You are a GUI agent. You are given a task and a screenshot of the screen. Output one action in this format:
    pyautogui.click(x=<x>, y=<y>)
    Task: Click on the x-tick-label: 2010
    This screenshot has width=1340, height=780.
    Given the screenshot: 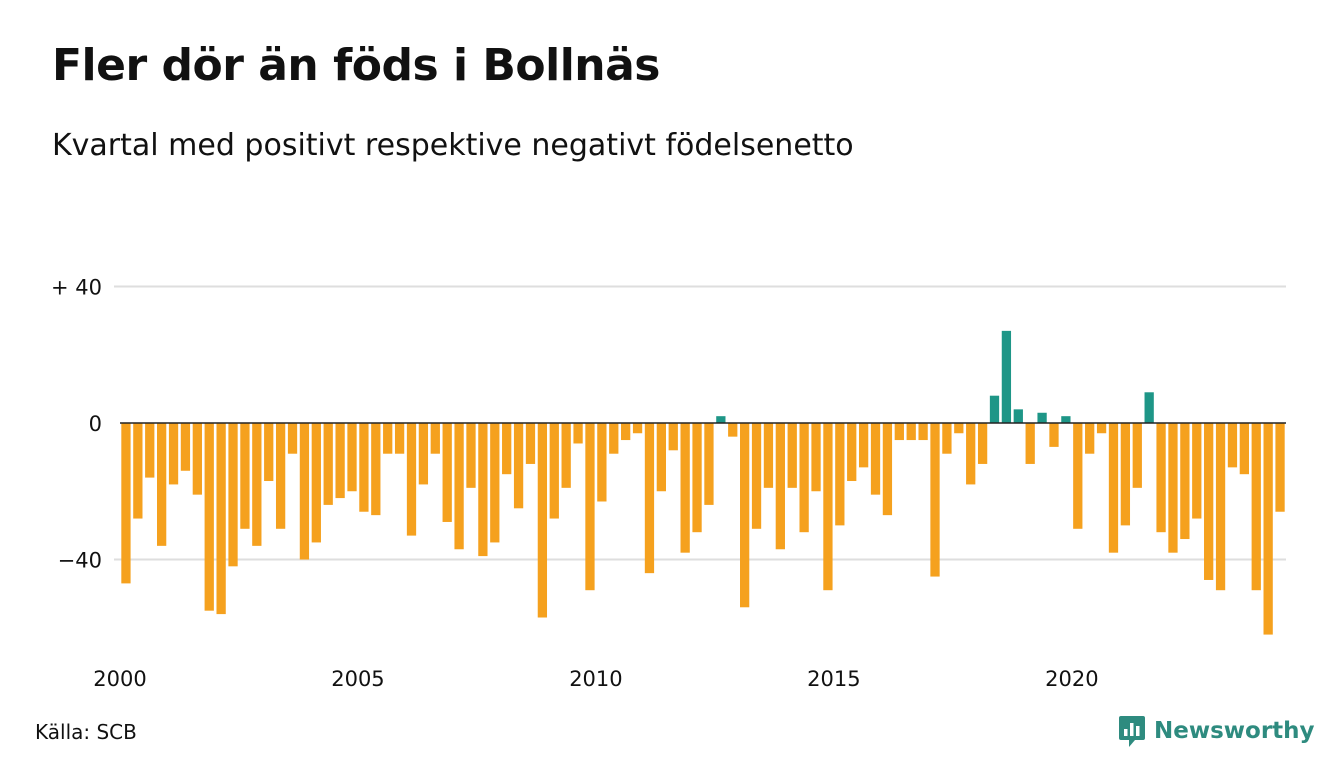 What is the action you would take?
    pyautogui.click(x=595, y=679)
    